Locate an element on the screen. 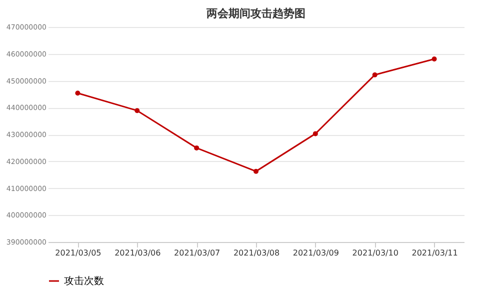 The height and width of the screenshot is (291, 479). legend-label: 攻击次数 is located at coordinates (84, 281).